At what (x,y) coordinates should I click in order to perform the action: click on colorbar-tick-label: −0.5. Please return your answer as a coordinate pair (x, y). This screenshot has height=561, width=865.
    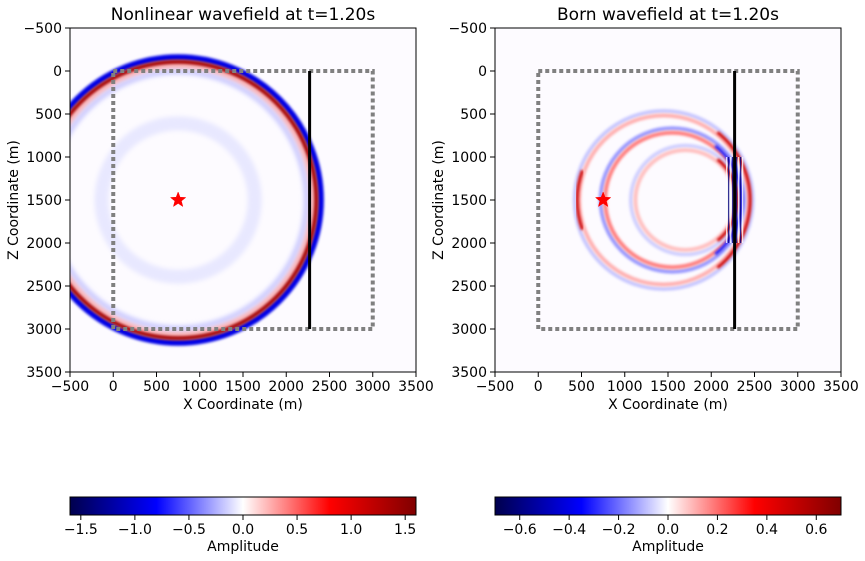
    Looking at the image, I should click on (189, 530).